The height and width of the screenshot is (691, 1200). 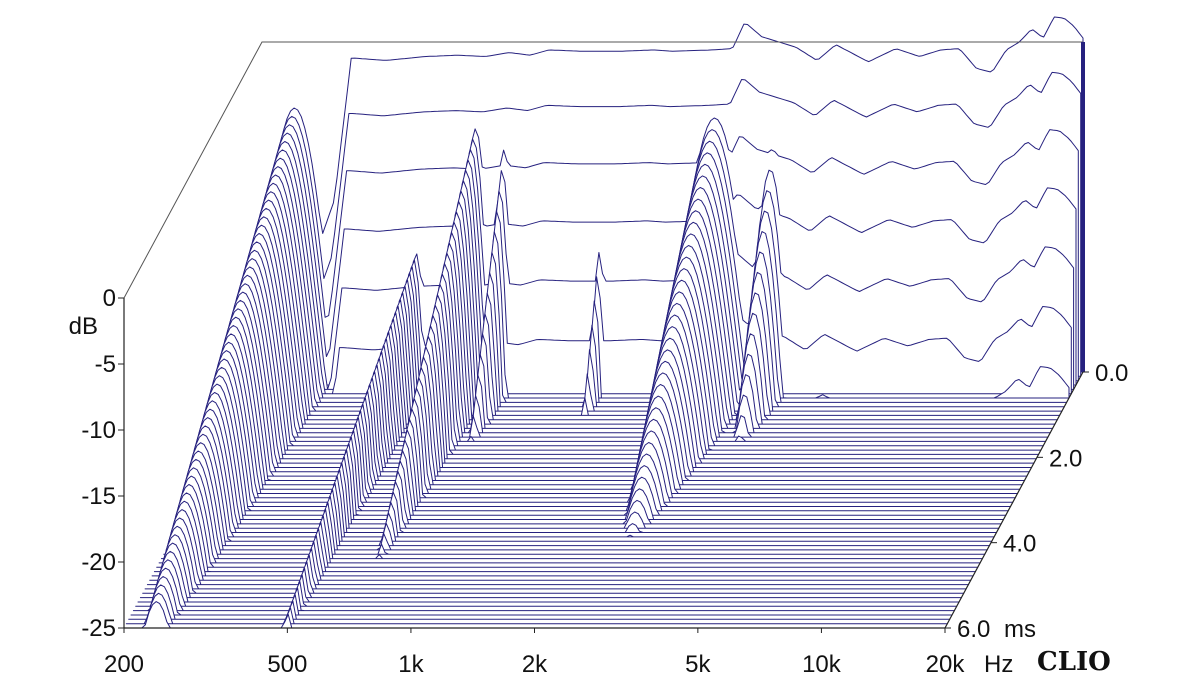 What do you see at coordinates (1019, 544) in the screenshot?
I see `time-tick-label: 4.0` at bounding box center [1019, 544].